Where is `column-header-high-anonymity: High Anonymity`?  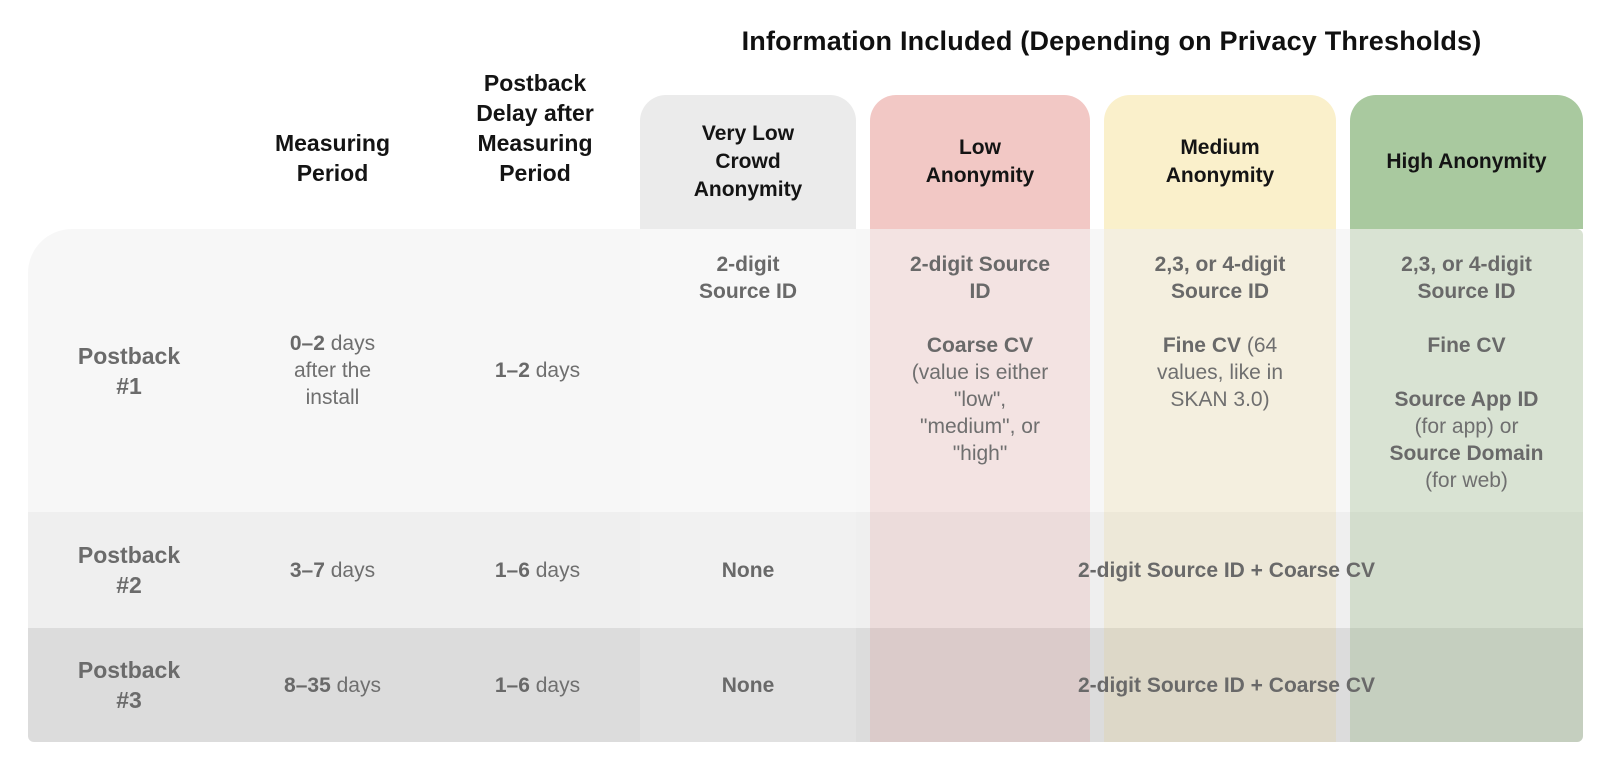 column-header-high-anonymity: High Anonymity is located at coordinates (1466, 162).